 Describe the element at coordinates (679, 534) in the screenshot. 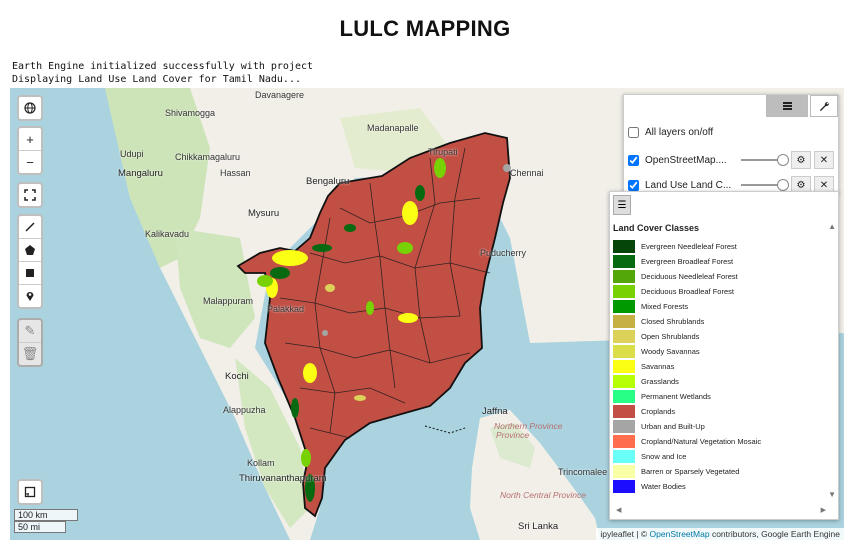

I see `osm-link: OpenStreetMap` at that location.